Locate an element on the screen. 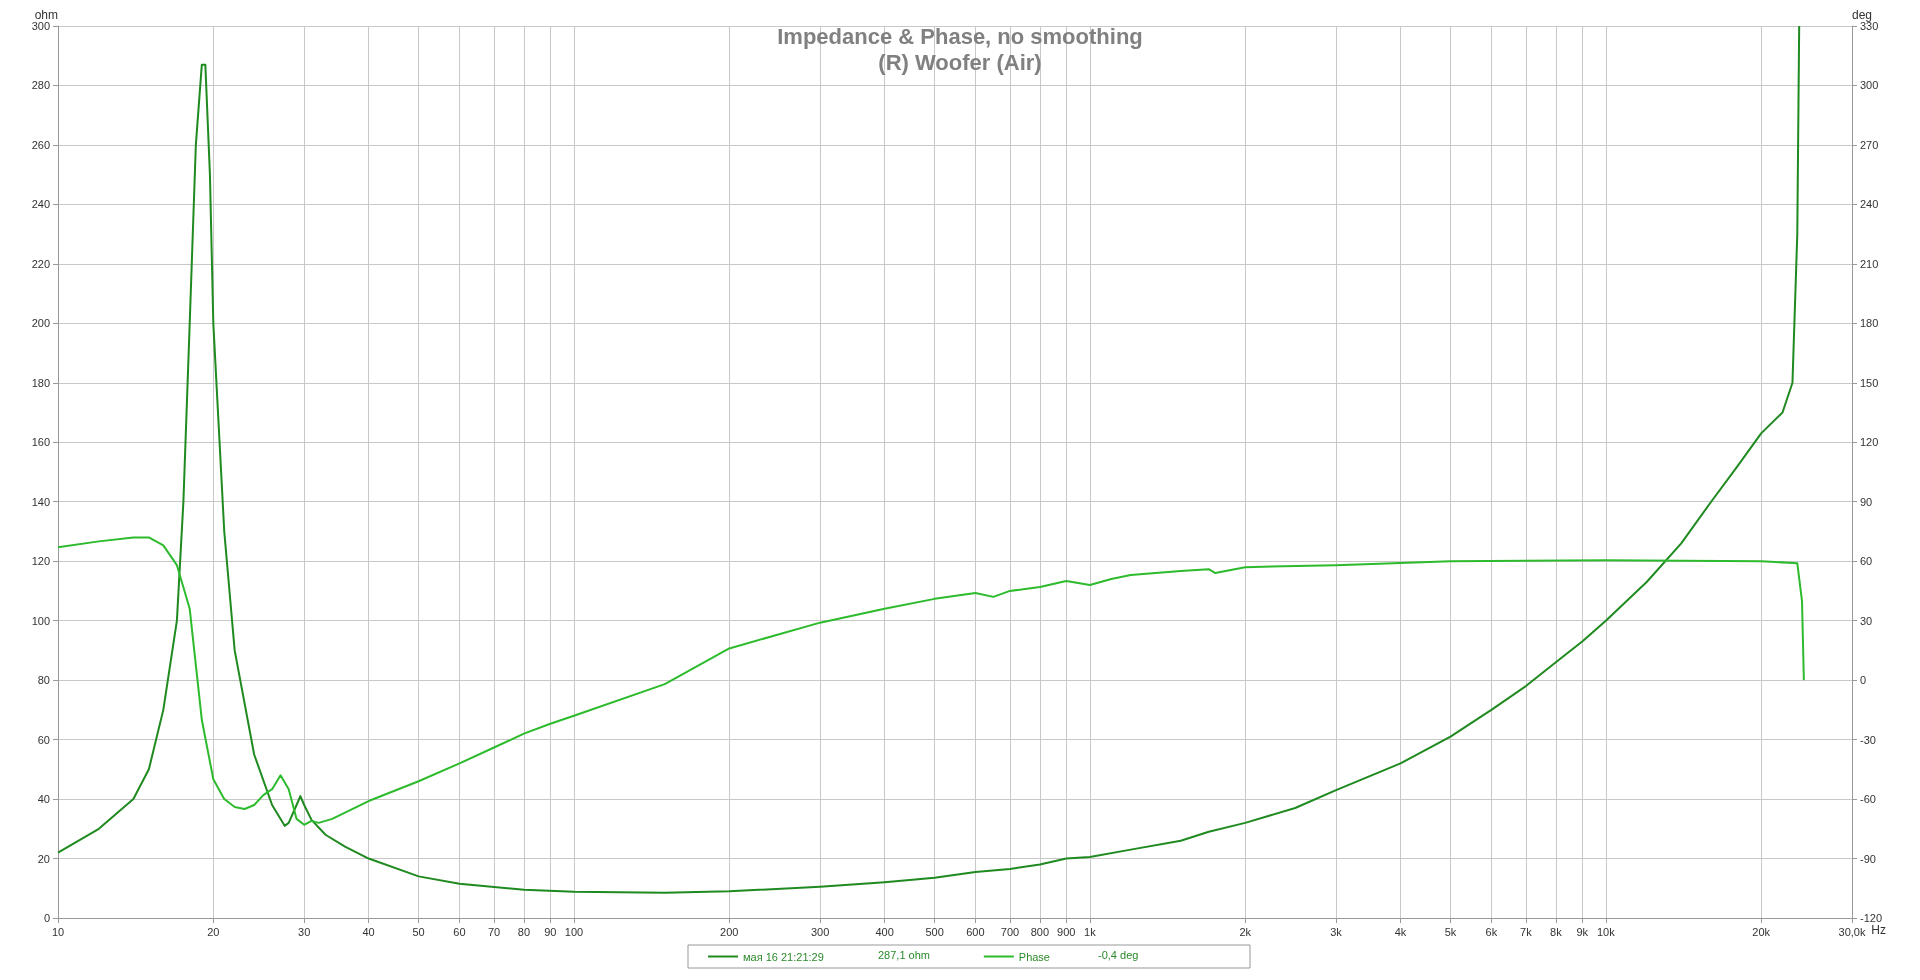 The image size is (1920, 980). y2-tick-label: 300 is located at coordinates (1869, 85).